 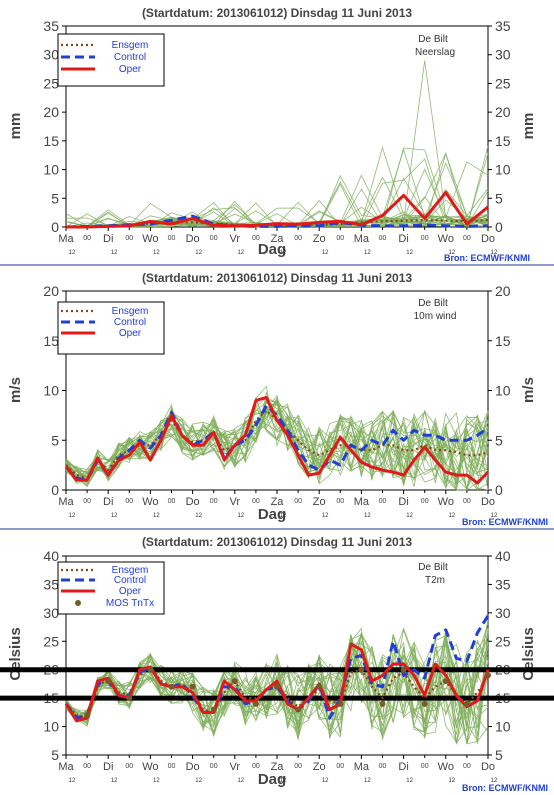 What do you see at coordinates (528, 653) in the screenshot?
I see `y-axis-label-right: Celsius` at bounding box center [528, 653].